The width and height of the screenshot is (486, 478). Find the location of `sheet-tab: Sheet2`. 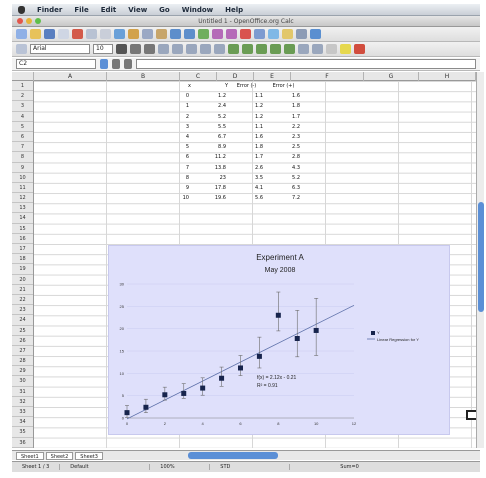

sheet-tab: Sheet2 is located at coordinates (59, 455).